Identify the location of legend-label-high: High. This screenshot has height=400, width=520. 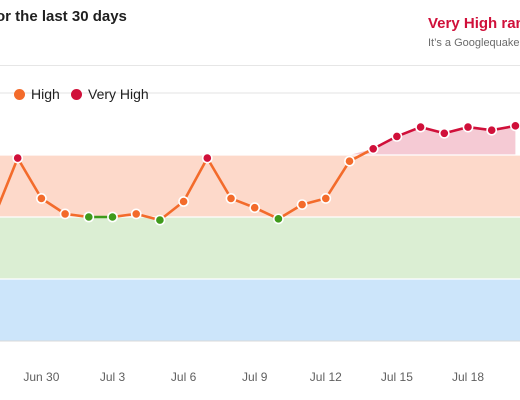
(45, 94).